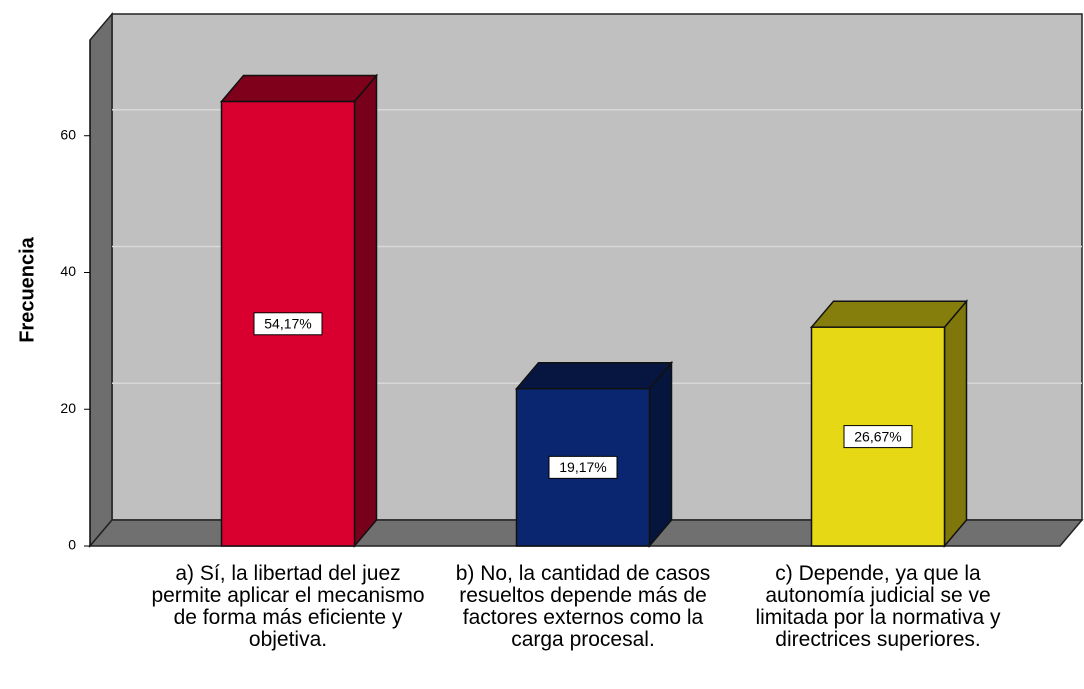 Image resolution: width=1084 pixels, height=689 pixels. I want to click on bar, so click(583, 467).